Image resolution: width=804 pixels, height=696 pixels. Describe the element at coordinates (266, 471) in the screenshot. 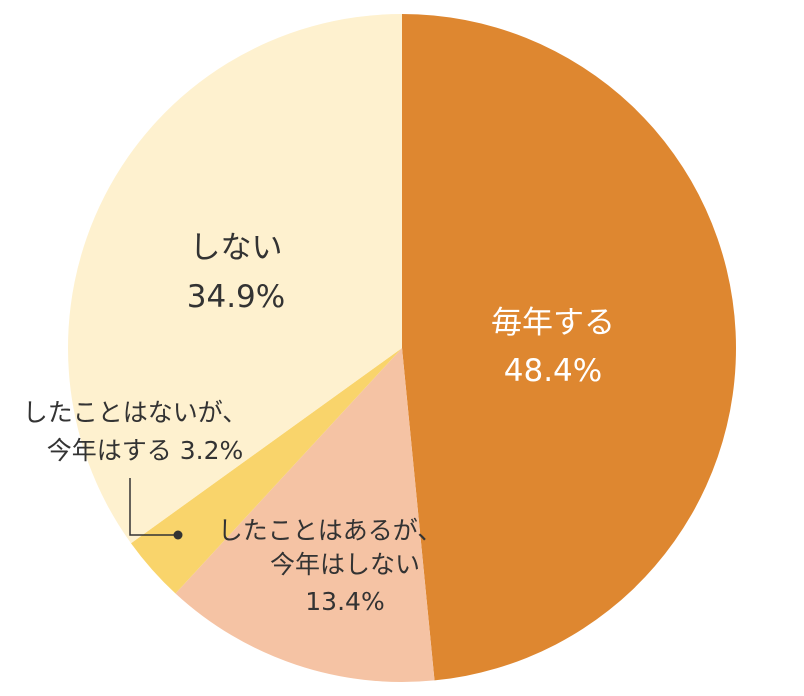

I see `slice-first-time` at that location.